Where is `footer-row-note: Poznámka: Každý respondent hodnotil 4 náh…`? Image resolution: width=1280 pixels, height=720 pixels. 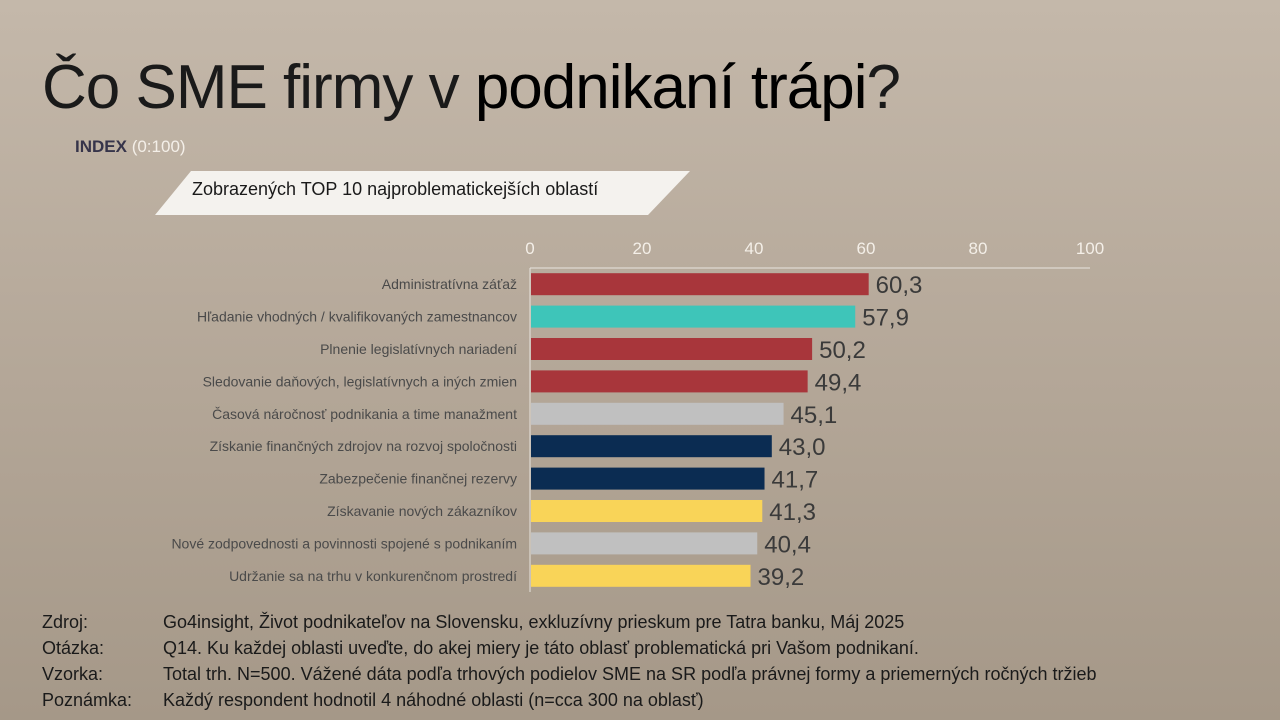
footer-row-note: Poznámka: Každý respondent hodnotil 4 náh… is located at coordinates (569, 701).